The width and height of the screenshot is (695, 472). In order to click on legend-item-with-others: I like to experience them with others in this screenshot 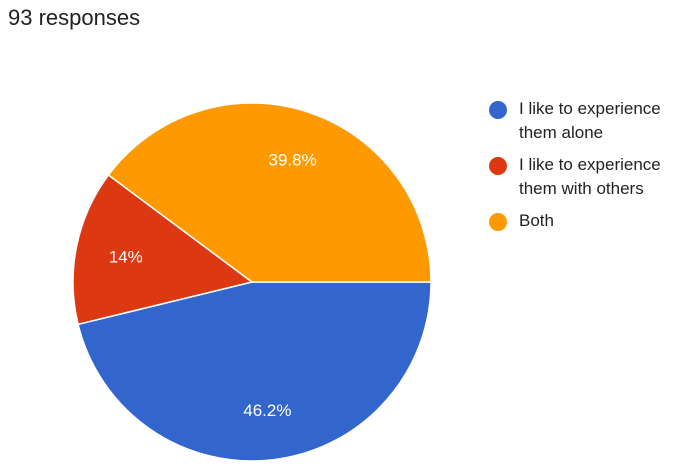, I will do `click(591, 177)`.